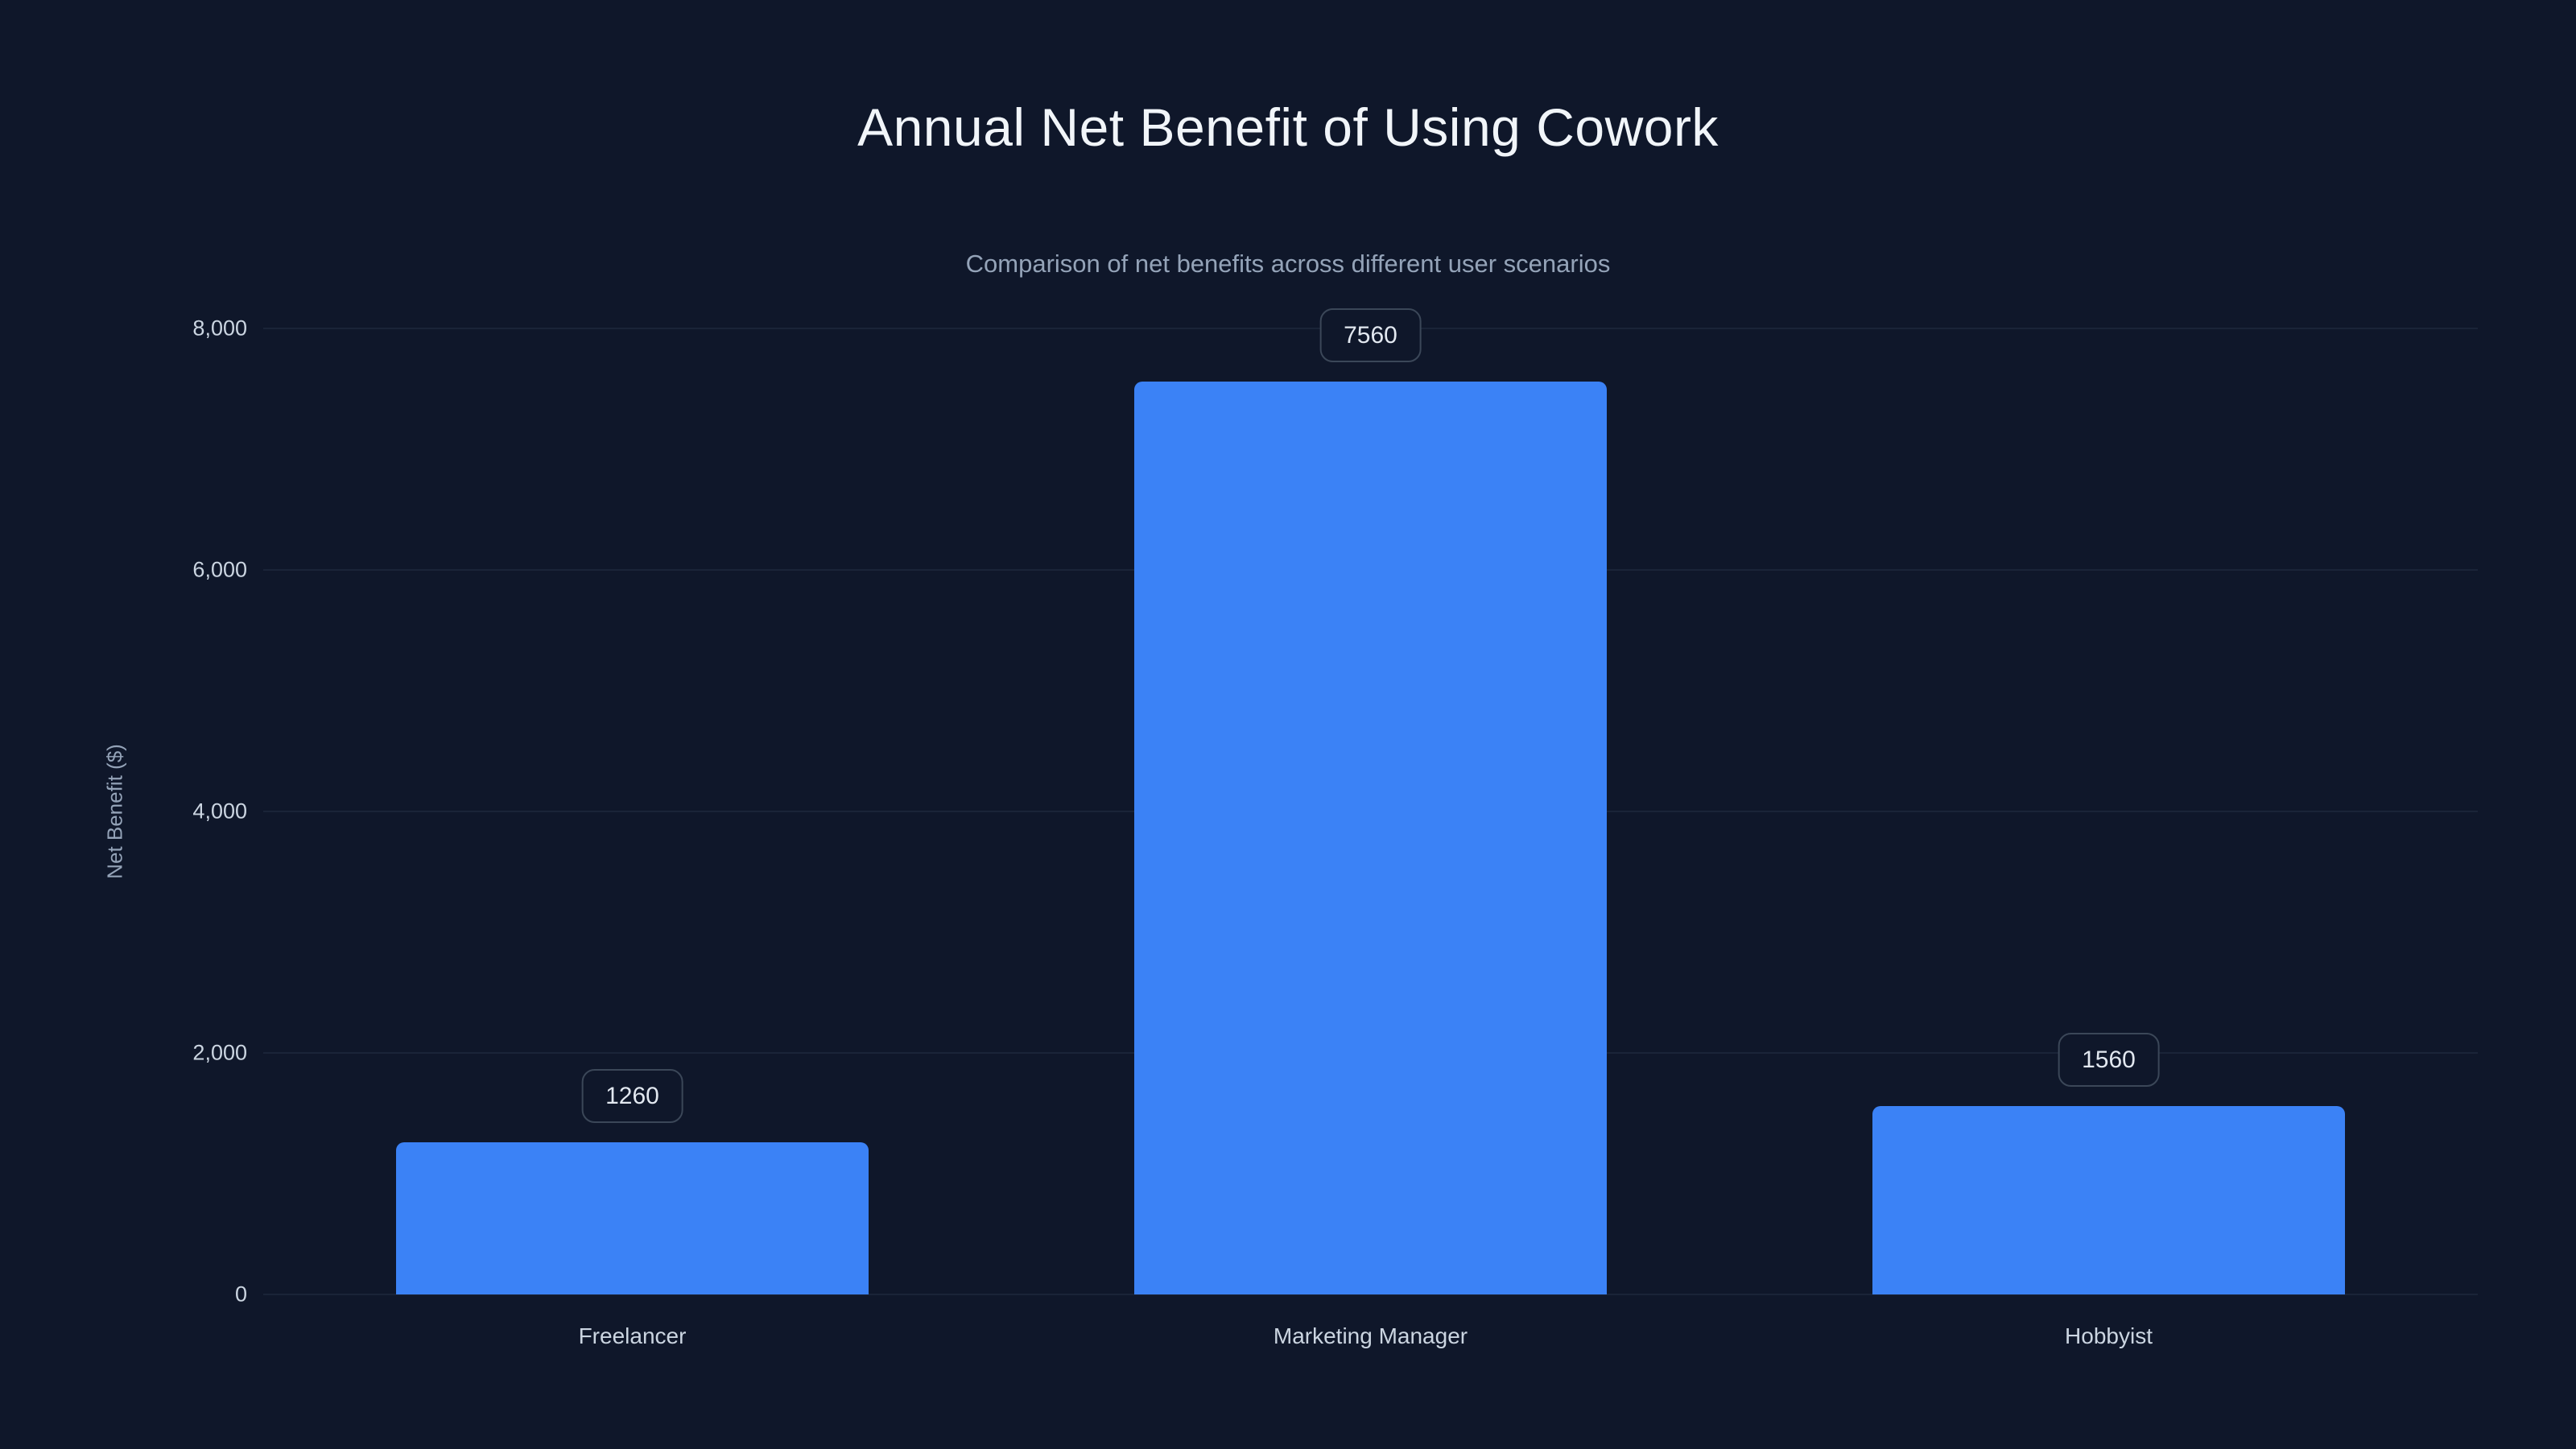 This screenshot has height=1449, width=2576. I want to click on bar-marketing-manager, so click(1370, 838).